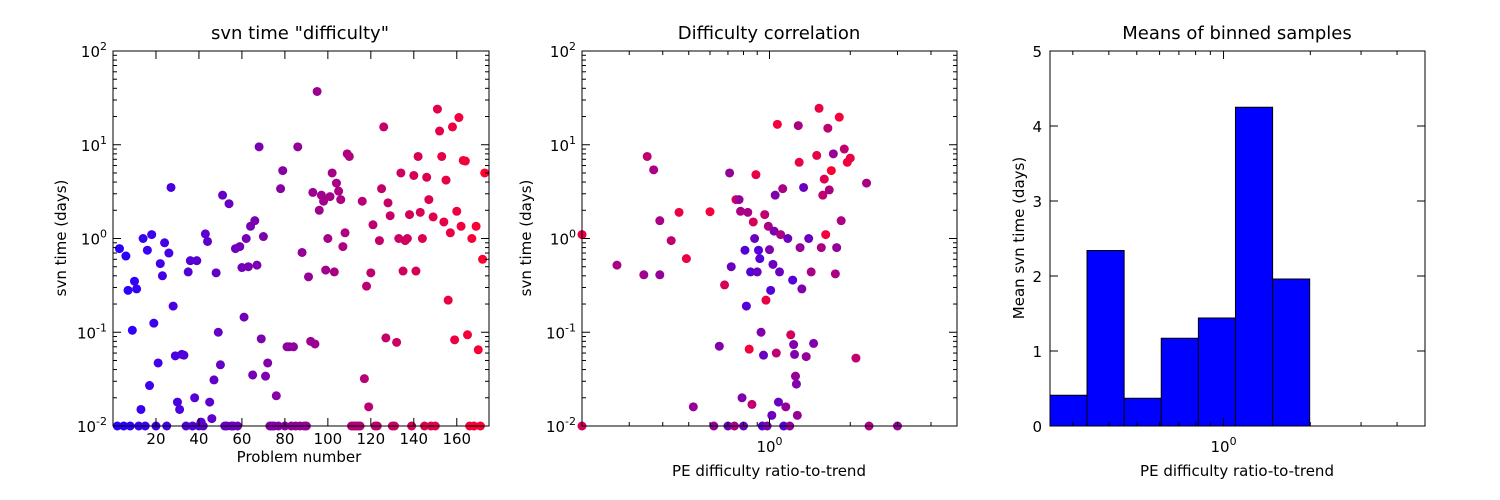 This screenshot has height=500, width=1500. What do you see at coordinates (563, 238) in the screenshot?
I see `y-tick-label: 10⁰` at bounding box center [563, 238].